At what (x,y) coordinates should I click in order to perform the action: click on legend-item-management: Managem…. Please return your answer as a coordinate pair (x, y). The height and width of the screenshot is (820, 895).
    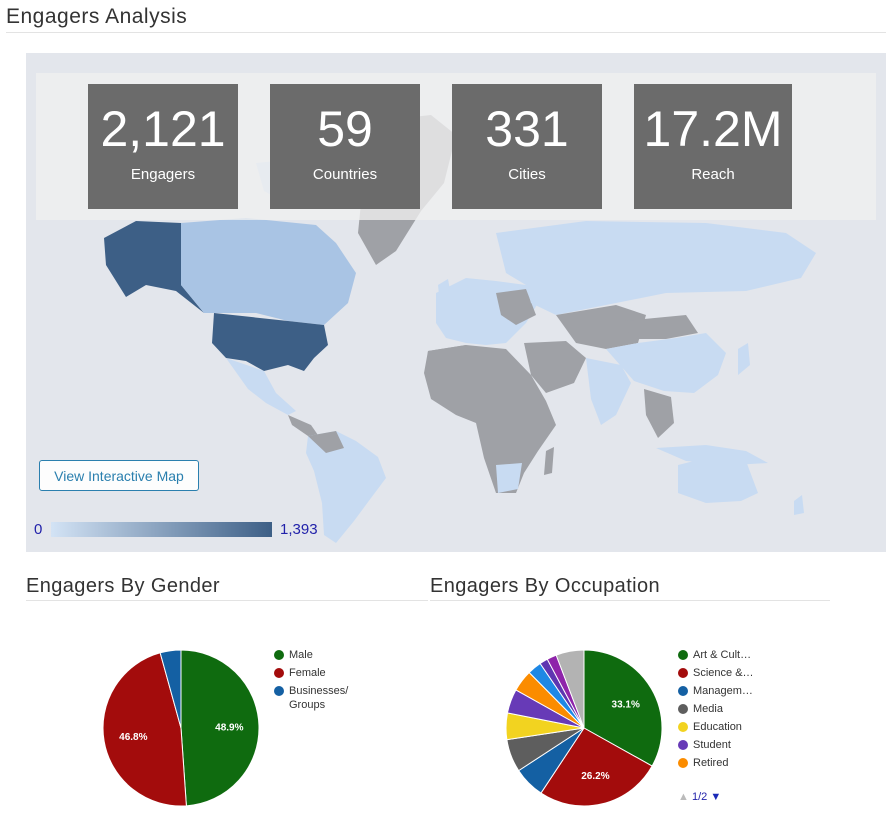
    Looking at the image, I should click on (716, 693).